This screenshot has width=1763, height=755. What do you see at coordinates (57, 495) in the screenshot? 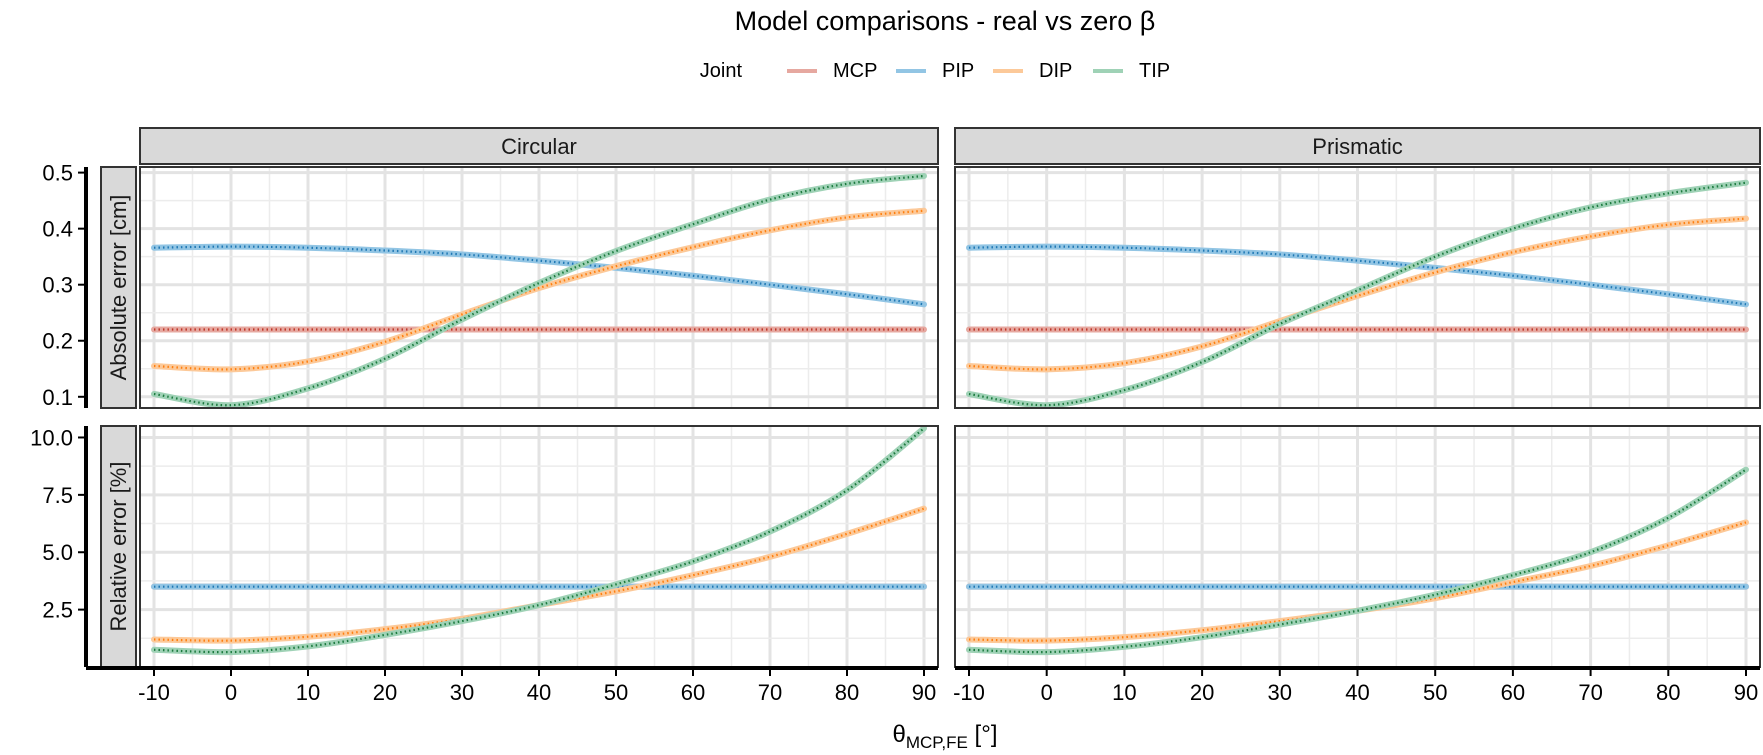
I see `y-tick-label: 7.5` at bounding box center [57, 495].